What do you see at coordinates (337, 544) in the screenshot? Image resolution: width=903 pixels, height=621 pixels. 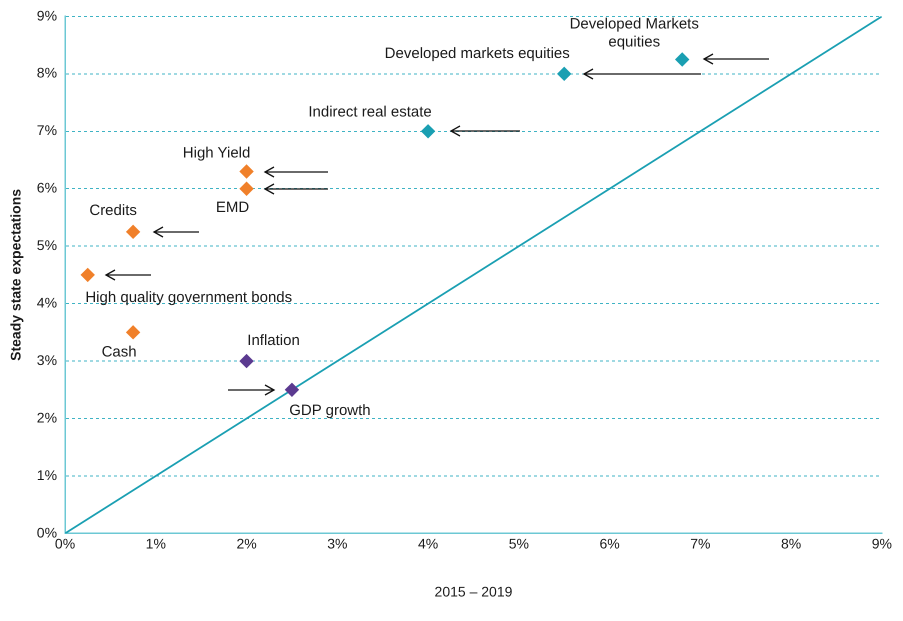 I see `x-tick-label: 3%` at bounding box center [337, 544].